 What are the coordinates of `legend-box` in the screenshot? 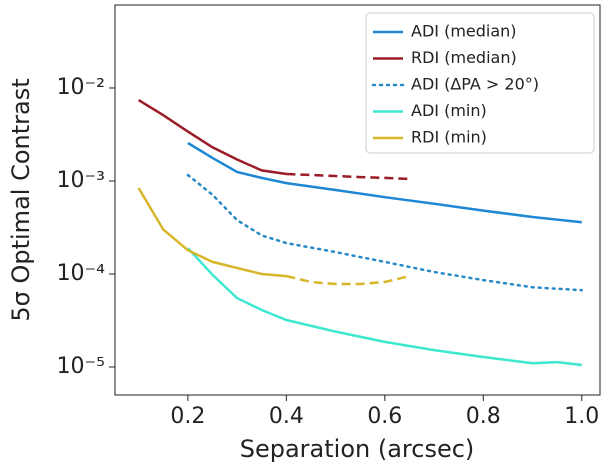 It's located at (480, 83).